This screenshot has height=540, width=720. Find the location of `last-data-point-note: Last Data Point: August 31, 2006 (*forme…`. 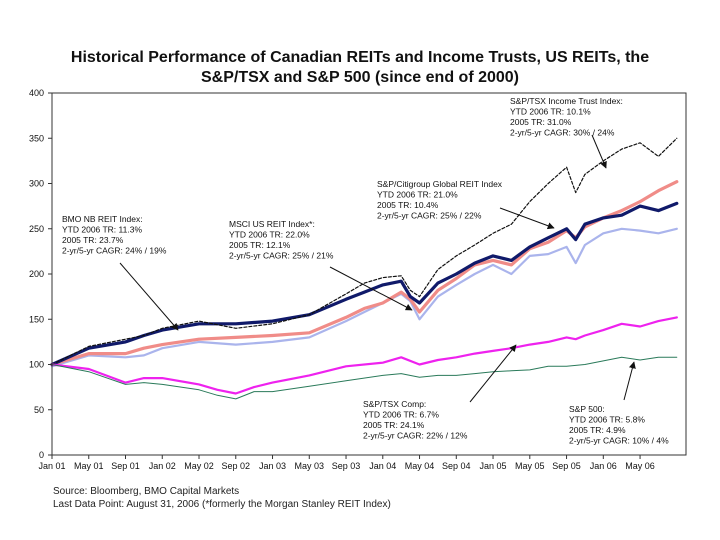

last-data-point-note: Last Data Point: August 31, 2006 (*forme… is located at coordinates (222, 504).